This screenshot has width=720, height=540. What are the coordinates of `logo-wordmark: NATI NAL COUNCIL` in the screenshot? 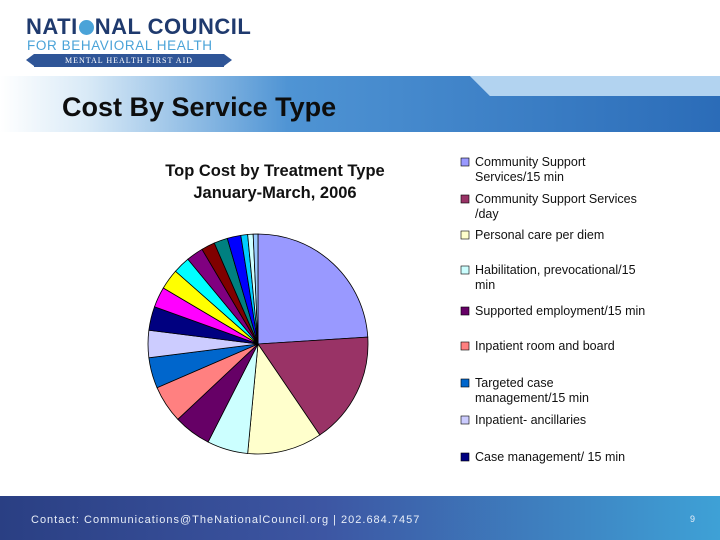 It's located at (139, 26).